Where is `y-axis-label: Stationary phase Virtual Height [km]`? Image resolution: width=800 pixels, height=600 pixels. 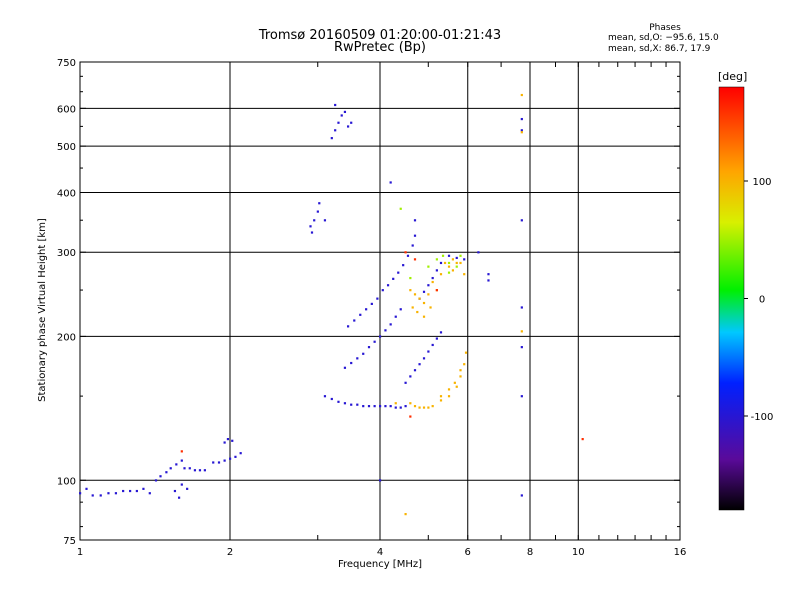
y-axis-label: Stationary phase Virtual Height [km] is located at coordinates (42, 310).